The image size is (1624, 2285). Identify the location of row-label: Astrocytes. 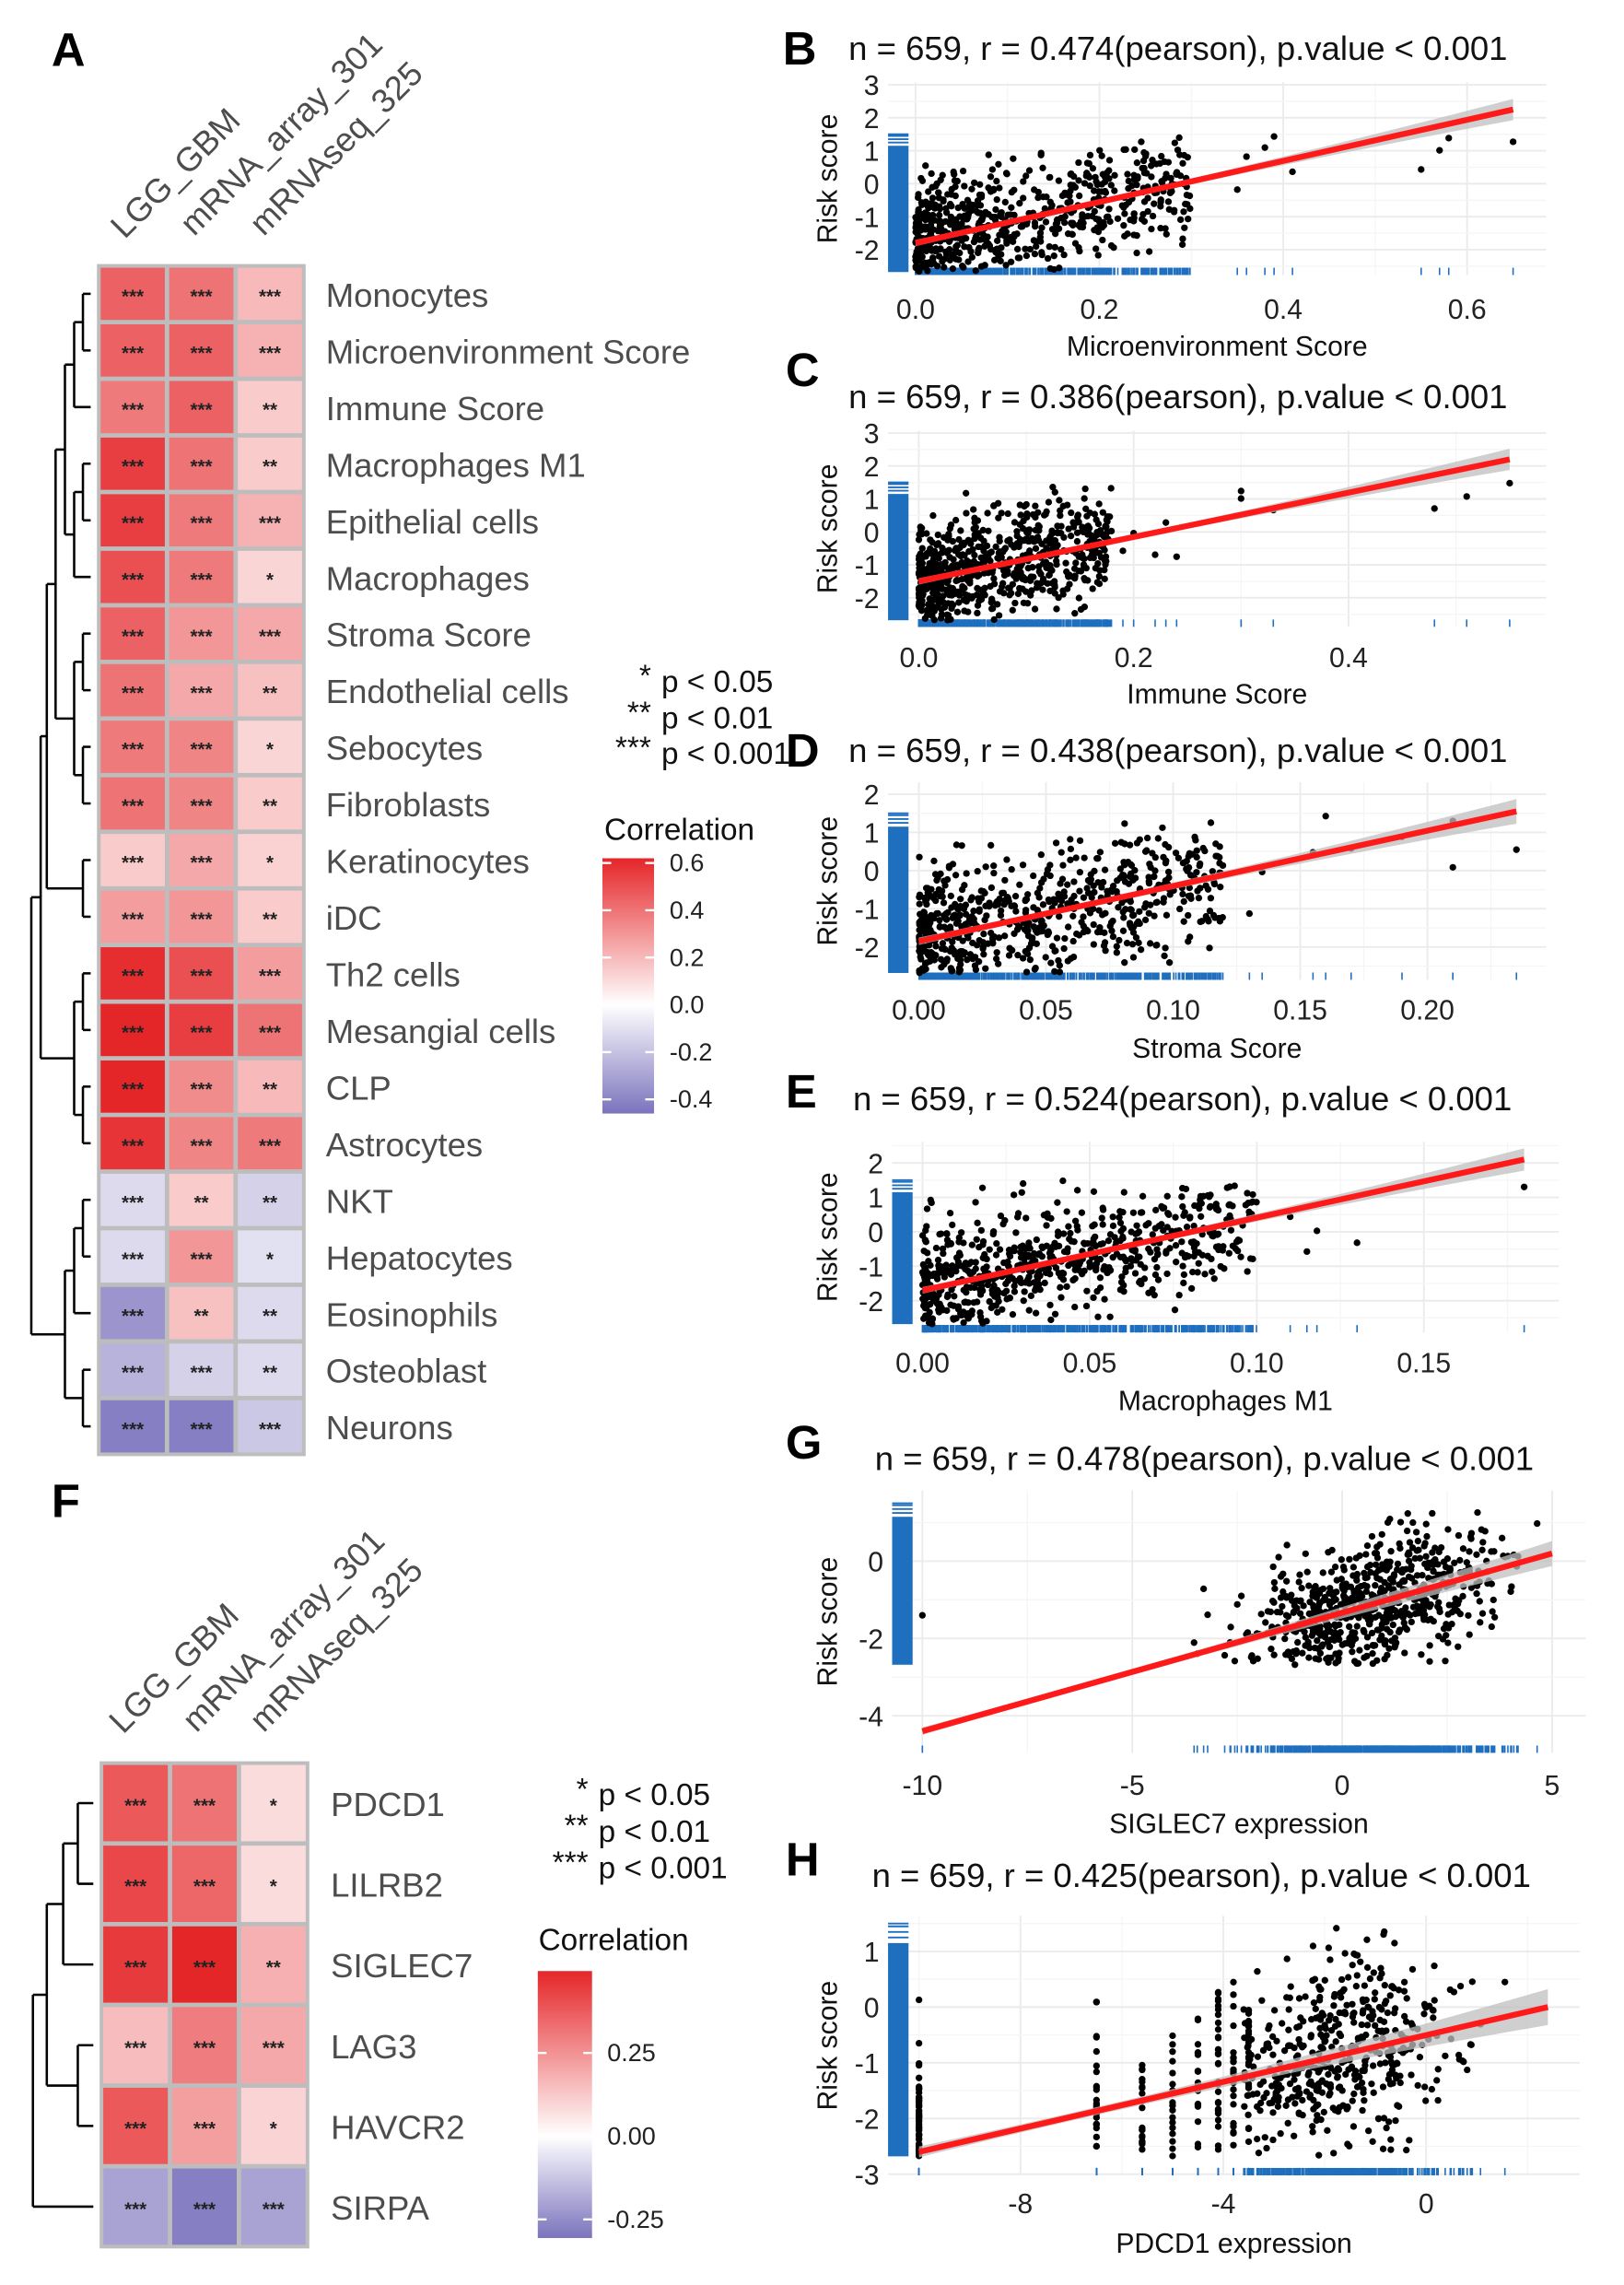
(405, 1145).